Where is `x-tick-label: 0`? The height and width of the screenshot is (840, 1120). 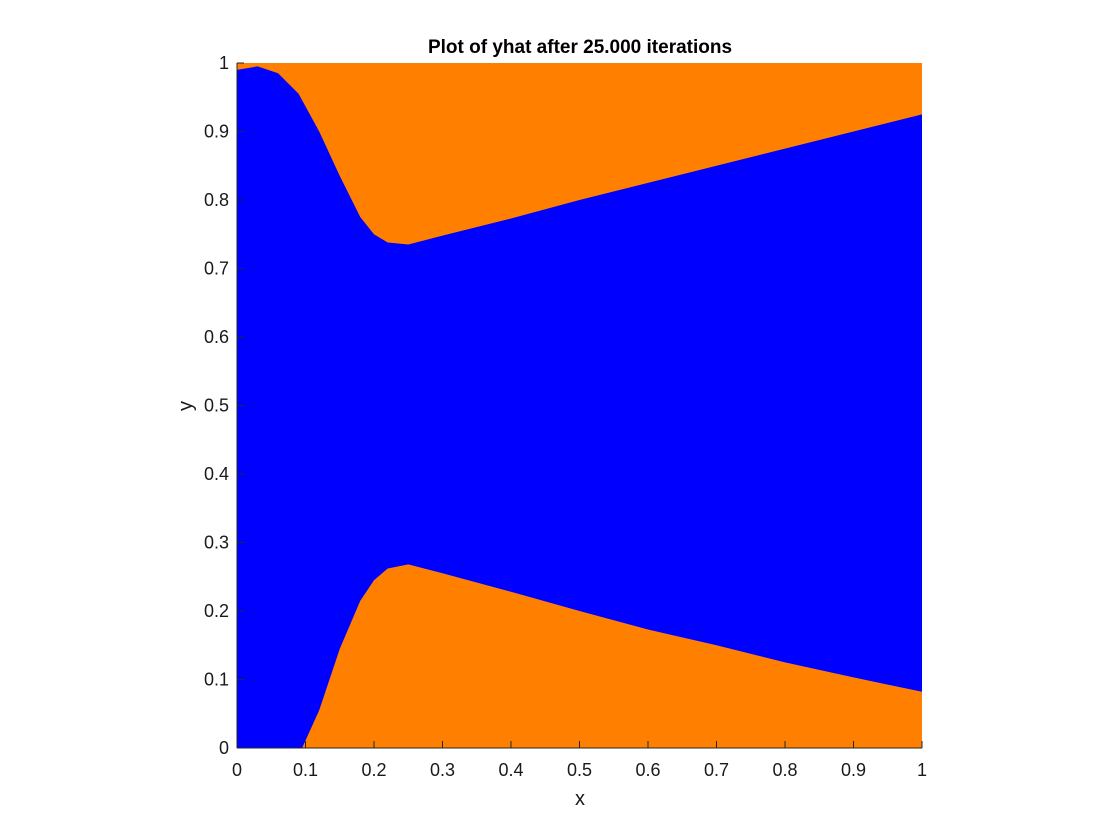 x-tick-label: 0 is located at coordinates (237, 770).